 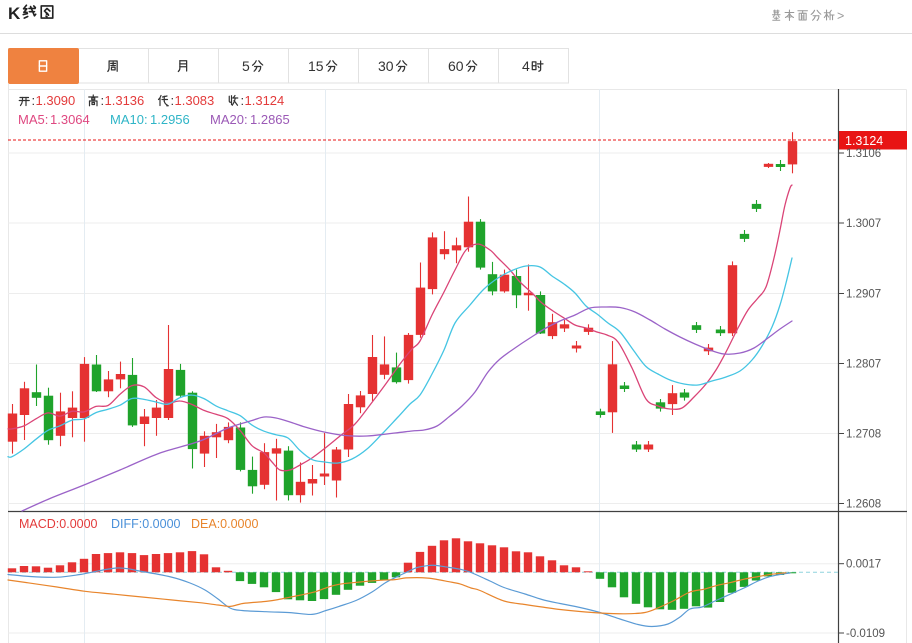 I want to click on svg-text: MACD:0.0000, so click(x=58, y=524).